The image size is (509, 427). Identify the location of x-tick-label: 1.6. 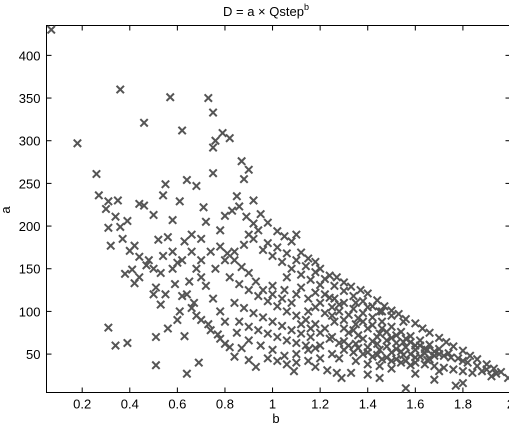
(415, 404).